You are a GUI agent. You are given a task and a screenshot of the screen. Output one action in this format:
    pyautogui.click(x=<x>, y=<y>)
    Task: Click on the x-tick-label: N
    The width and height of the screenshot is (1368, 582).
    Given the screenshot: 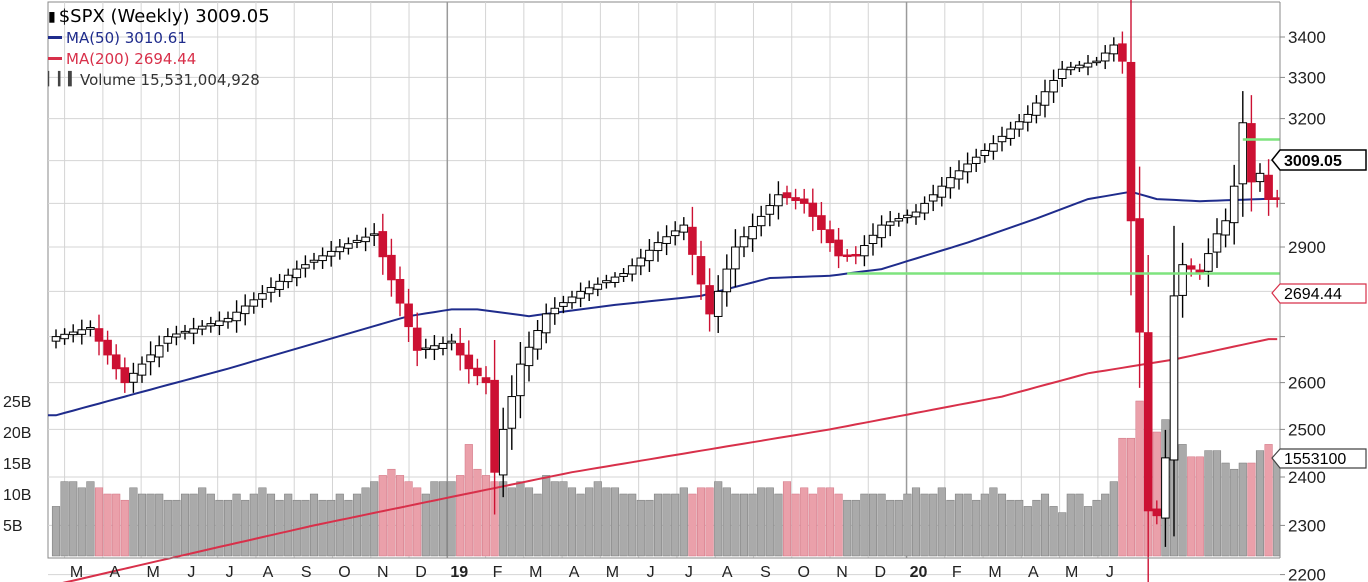 What is the action you would take?
    pyautogui.click(x=383, y=572)
    